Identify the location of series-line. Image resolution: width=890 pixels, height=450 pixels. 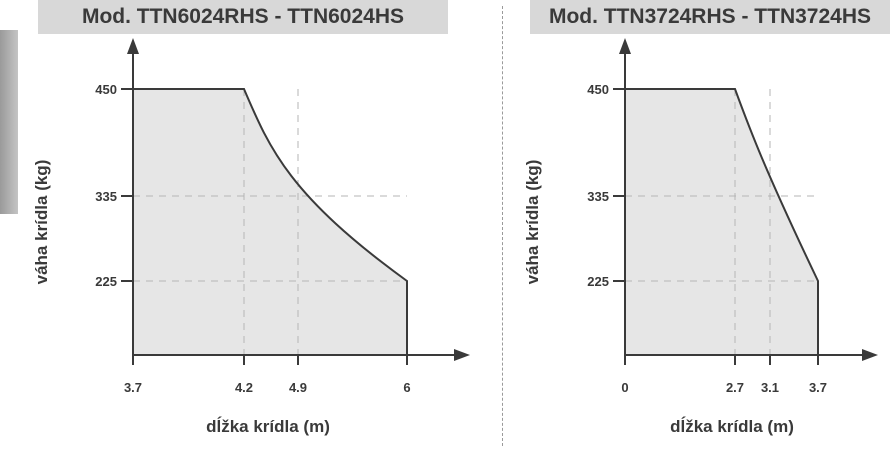
(722, 221).